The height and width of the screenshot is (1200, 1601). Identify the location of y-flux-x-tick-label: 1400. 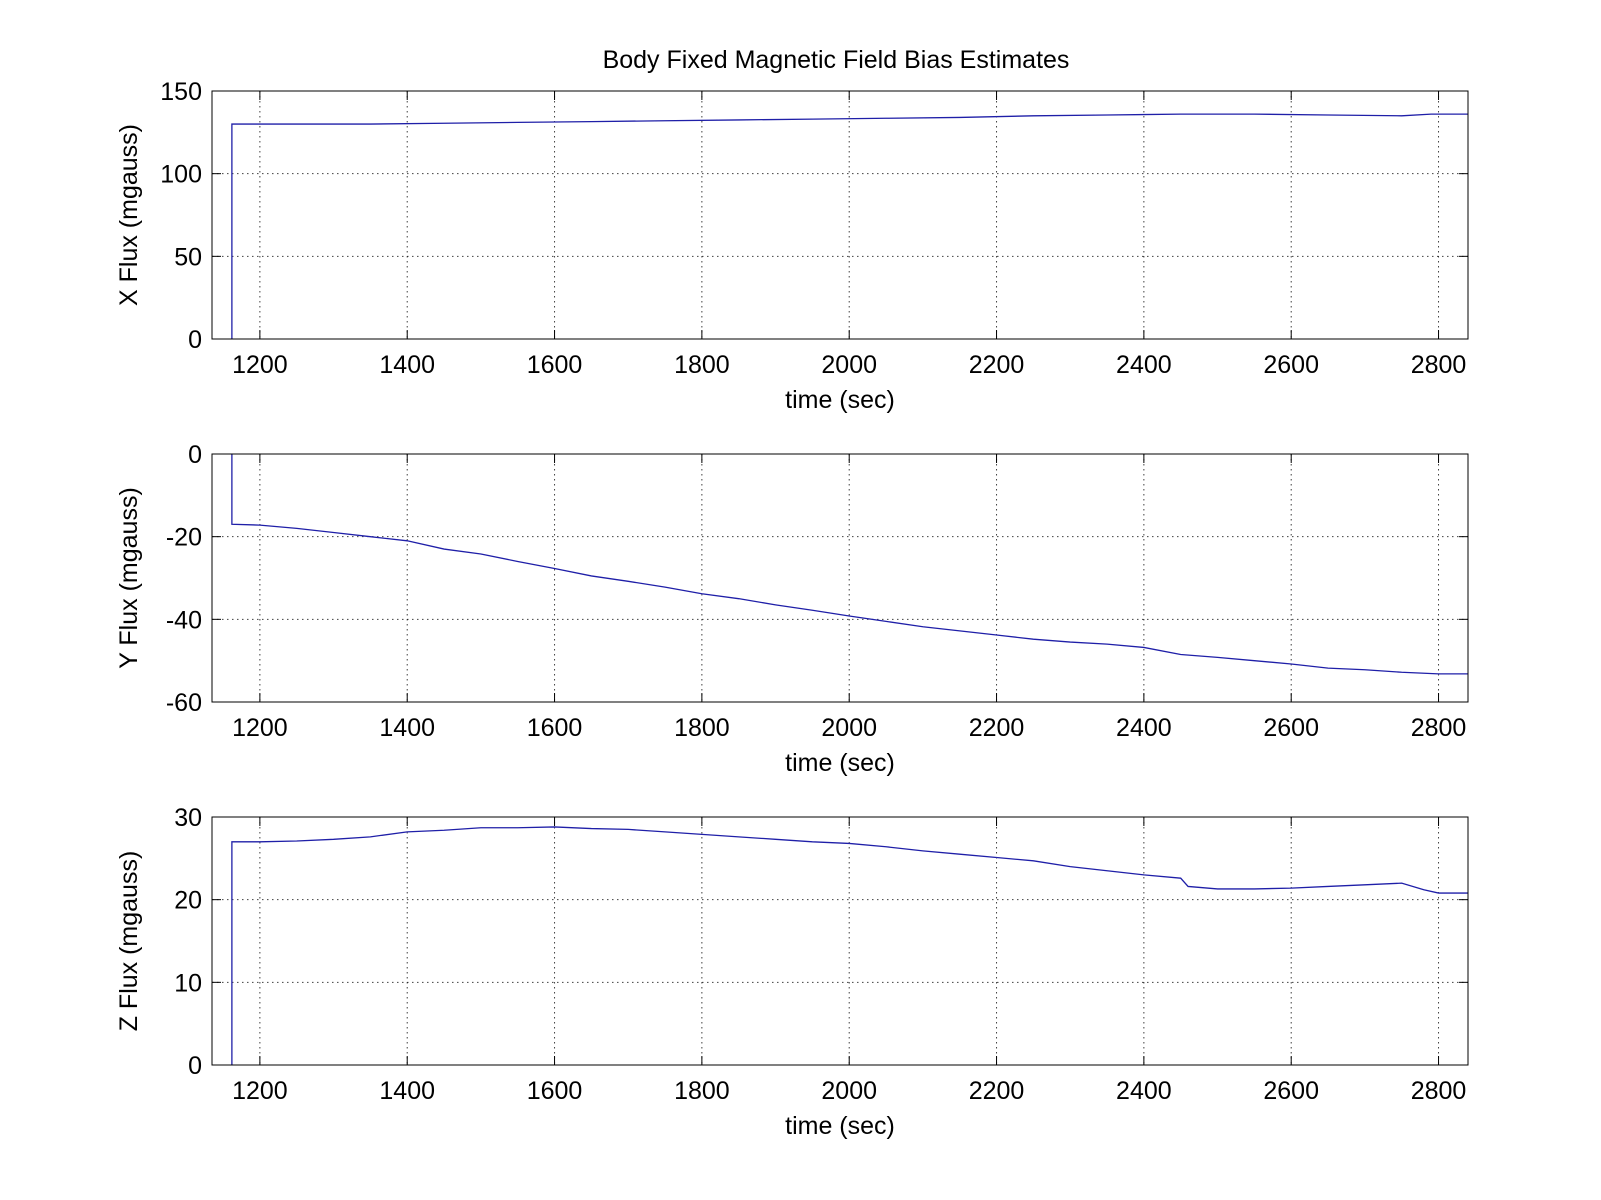
(407, 728).